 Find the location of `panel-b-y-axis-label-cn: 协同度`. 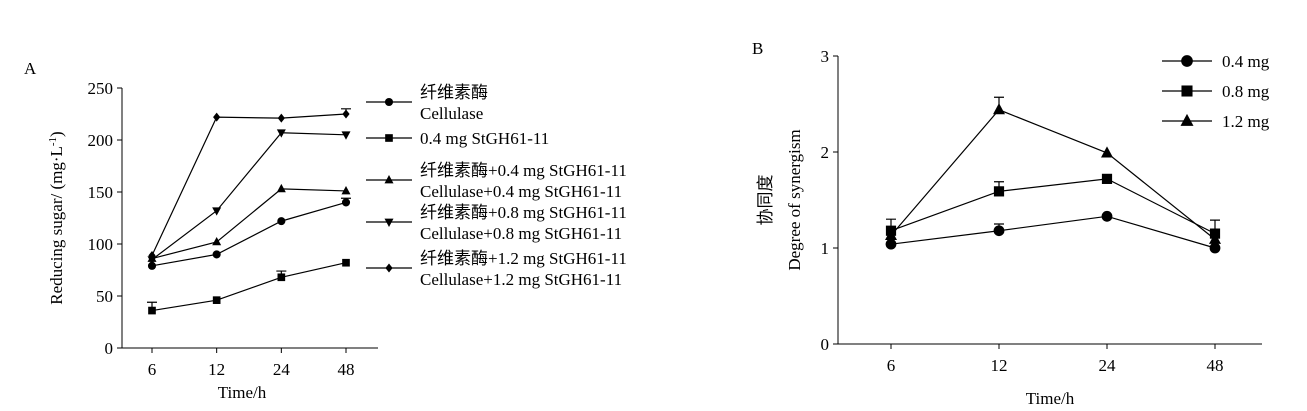

panel-b-y-axis-label-cn: 协同度 is located at coordinates (765, 200).